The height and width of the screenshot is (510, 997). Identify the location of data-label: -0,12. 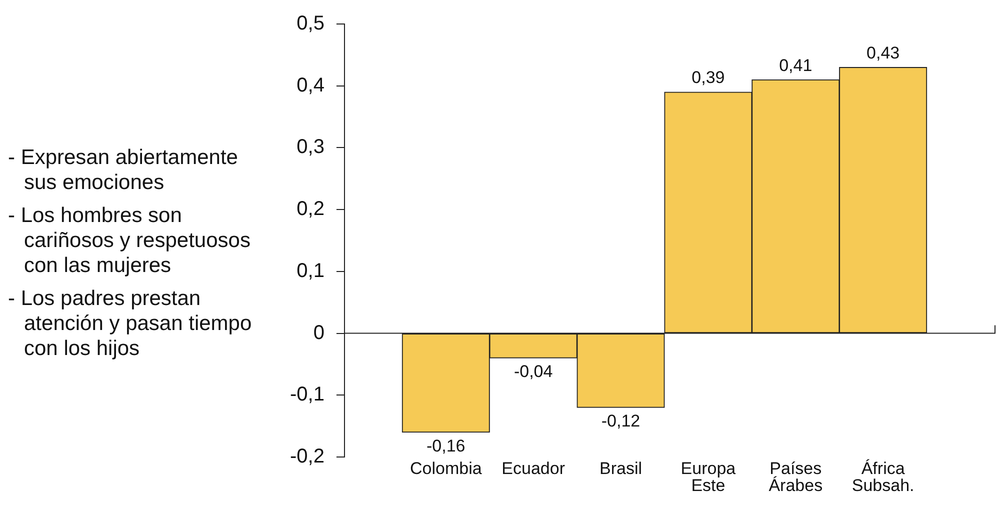
(620, 421).